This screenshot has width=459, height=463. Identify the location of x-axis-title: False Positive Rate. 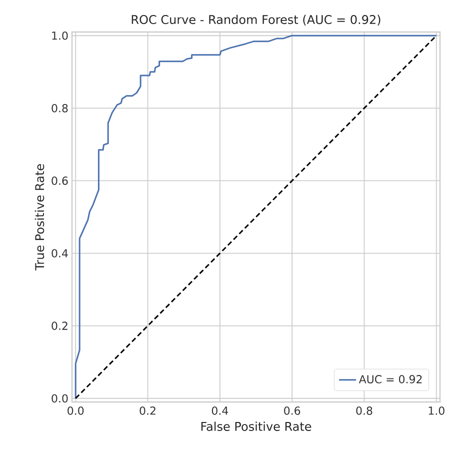
(256, 426).